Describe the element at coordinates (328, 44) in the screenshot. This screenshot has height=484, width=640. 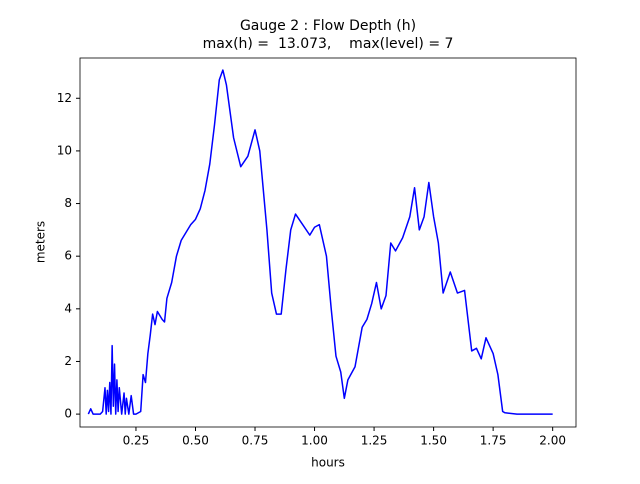
I see `chart-subtitle: max(h) = 13.073, max(level) = 7` at that location.